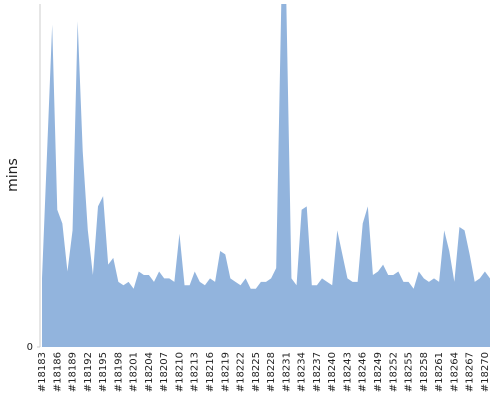 The height and width of the screenshot is (404, 500). What do you see at coordinates (225, 372) in the screenshot?
I see `x-tick-label: #18219` at bounding box center [225, 372].